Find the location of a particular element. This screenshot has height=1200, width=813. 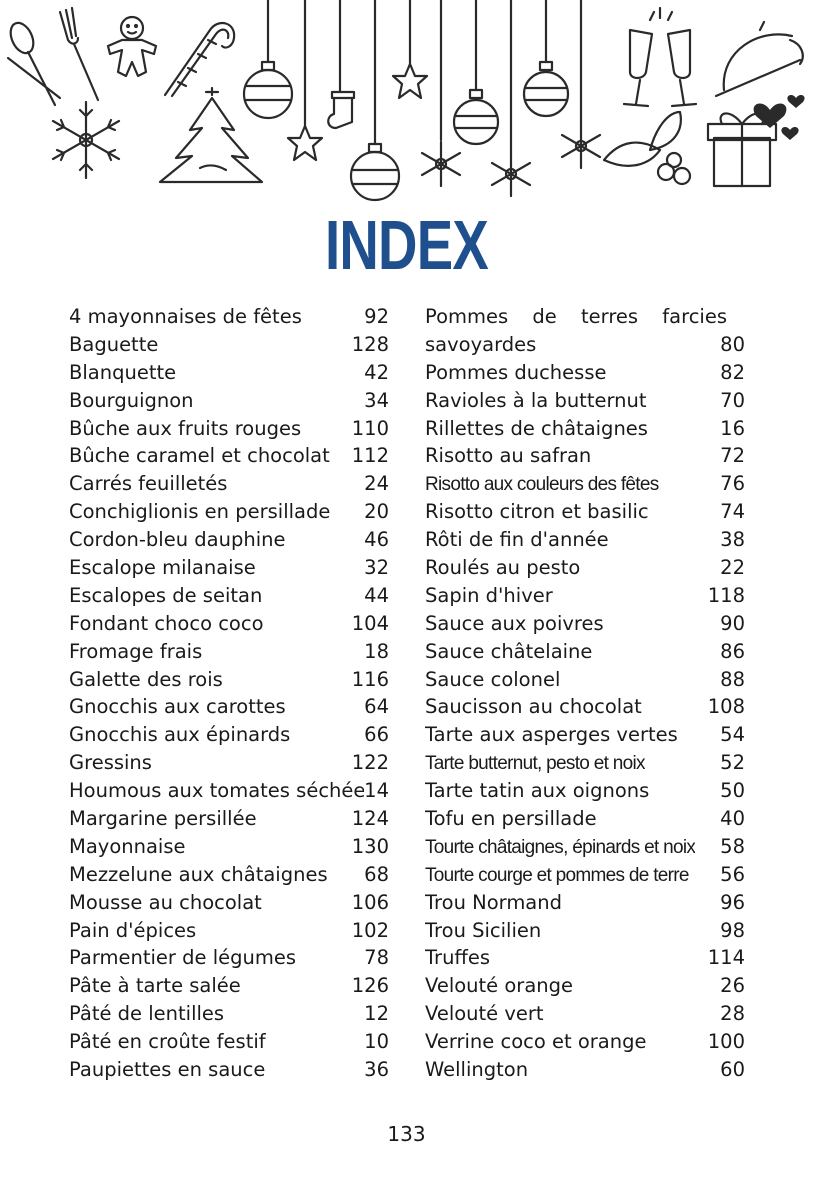

entry-page: 52 is located at coordinates (732, 763).